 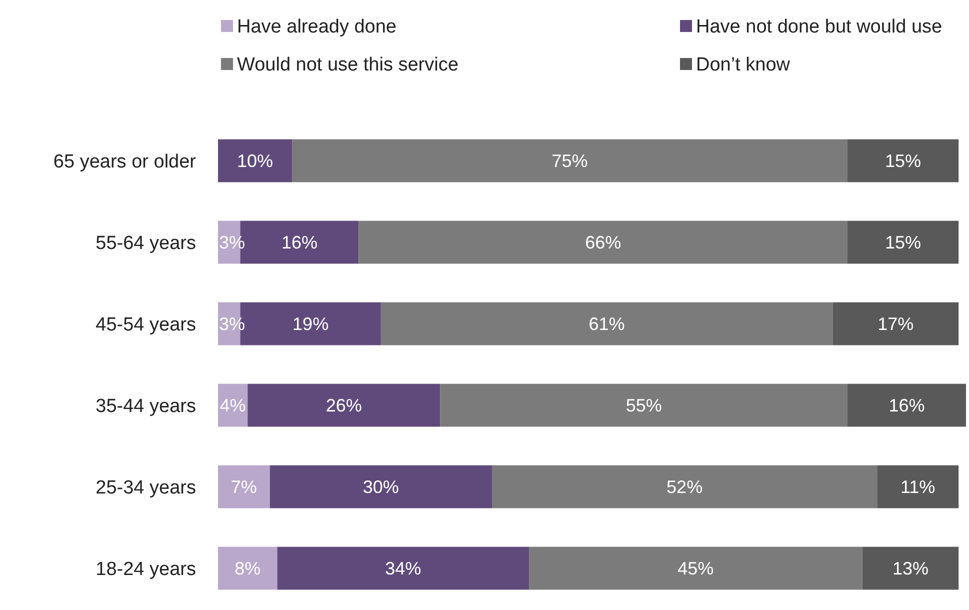 I want to click on data-label: 45%, so click(x=696, y=568).